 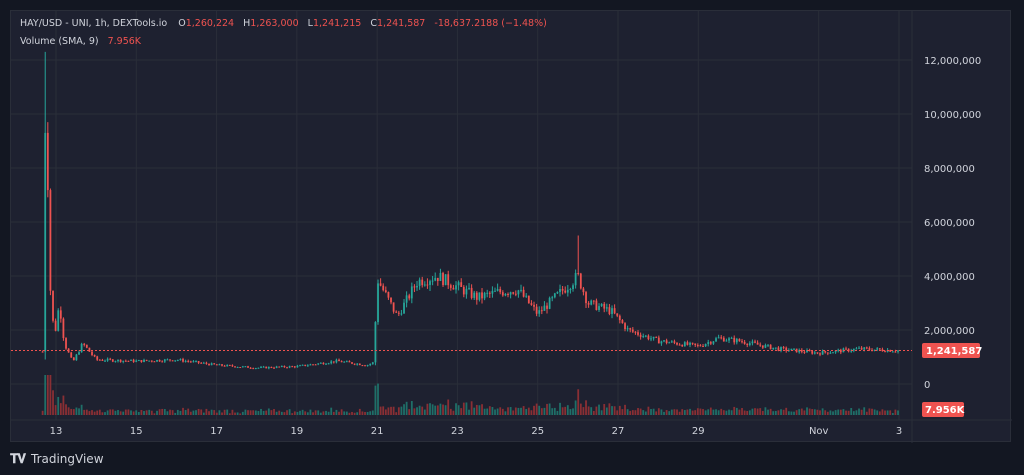 What do you see at coordinates (210, 23) in the screenshot?
I see `legend-open-value: 1,260,224` at bounding box center [210, 23].